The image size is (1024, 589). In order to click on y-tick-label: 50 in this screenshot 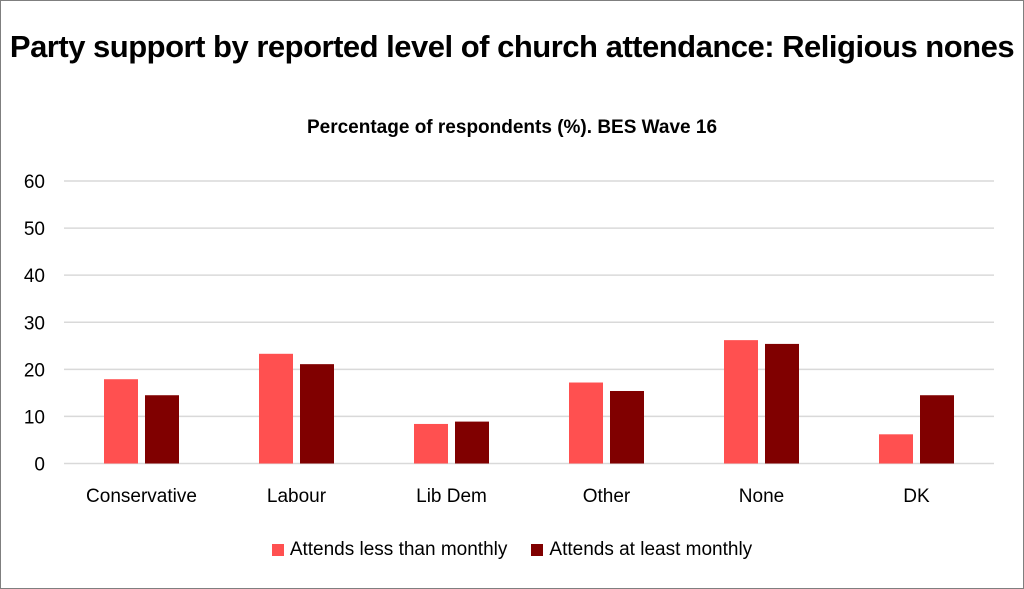, I will do `click(34, 229)`.